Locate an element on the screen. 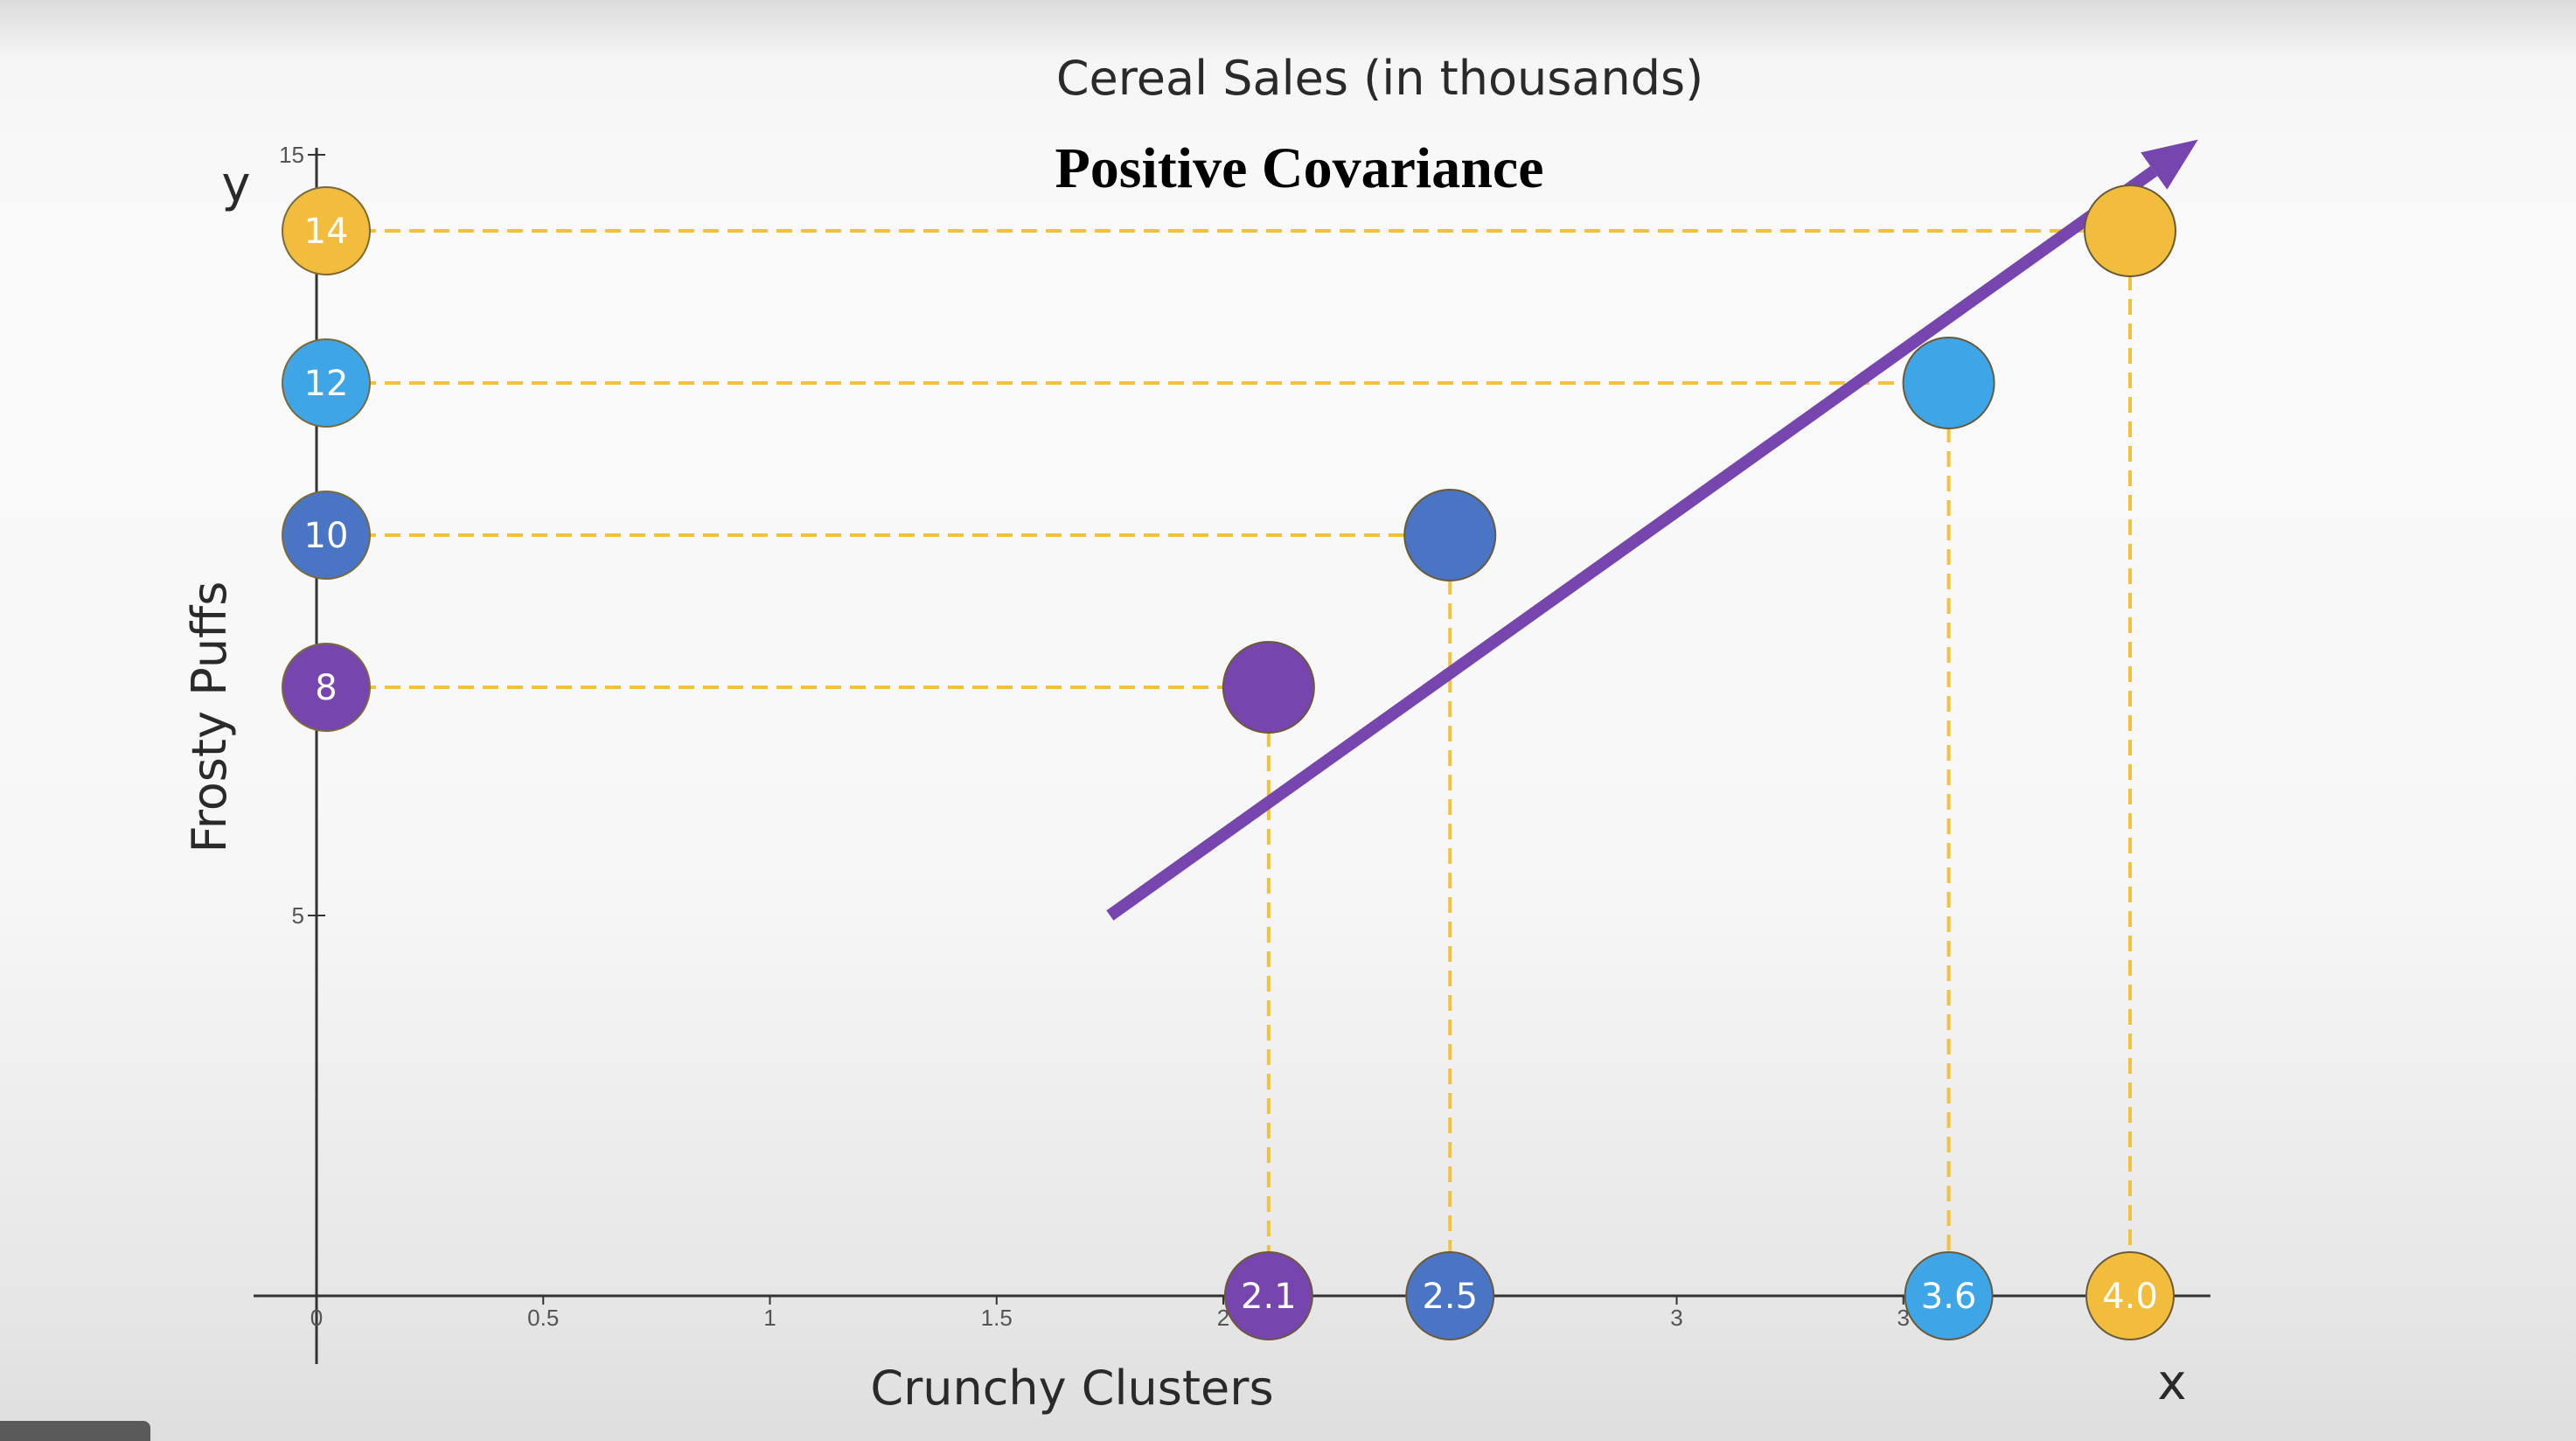  y-axis-letter: y is located at coordinates (235, 185).